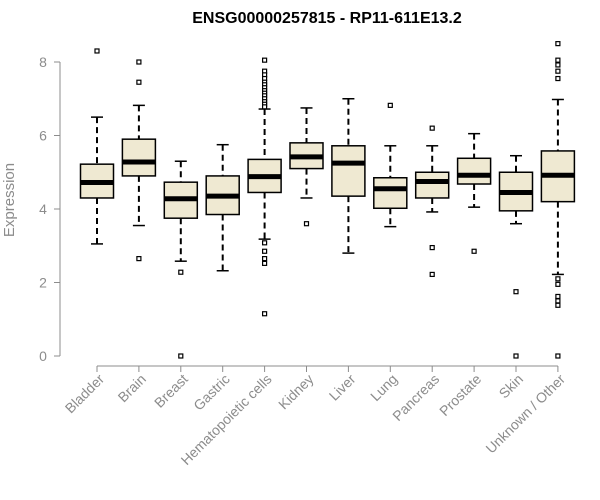 Image resolution: width=600 pixels, height=500 pixels. Describe the element at coordinates (306, 167) in the screenshot. I see `box-kidney` at that location.